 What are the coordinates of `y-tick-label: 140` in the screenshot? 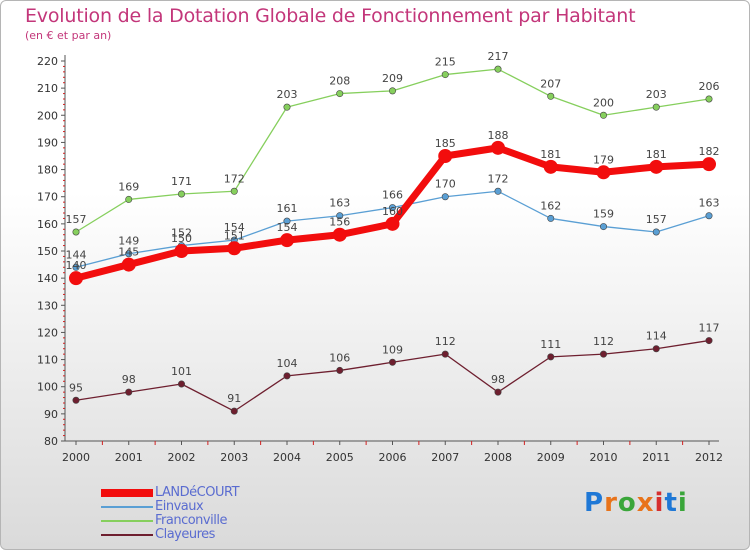 It's located at (47, 278).